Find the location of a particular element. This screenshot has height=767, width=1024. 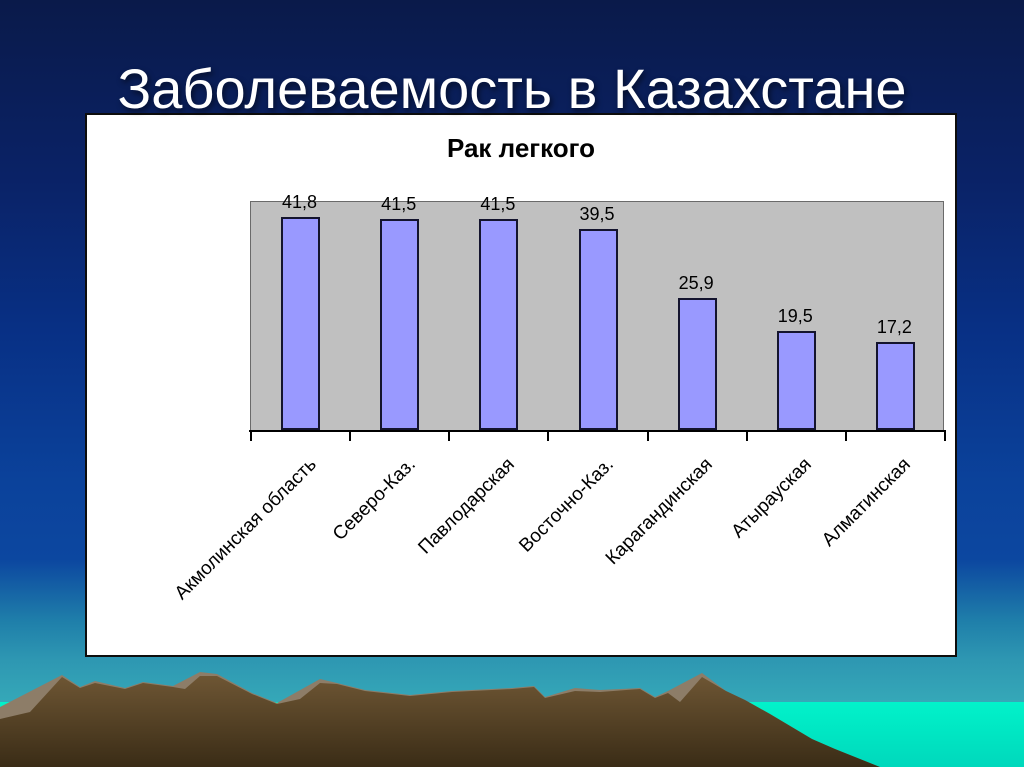

slide-title: Заболеваемость в Казахстане is located at coordinates (512, 88).